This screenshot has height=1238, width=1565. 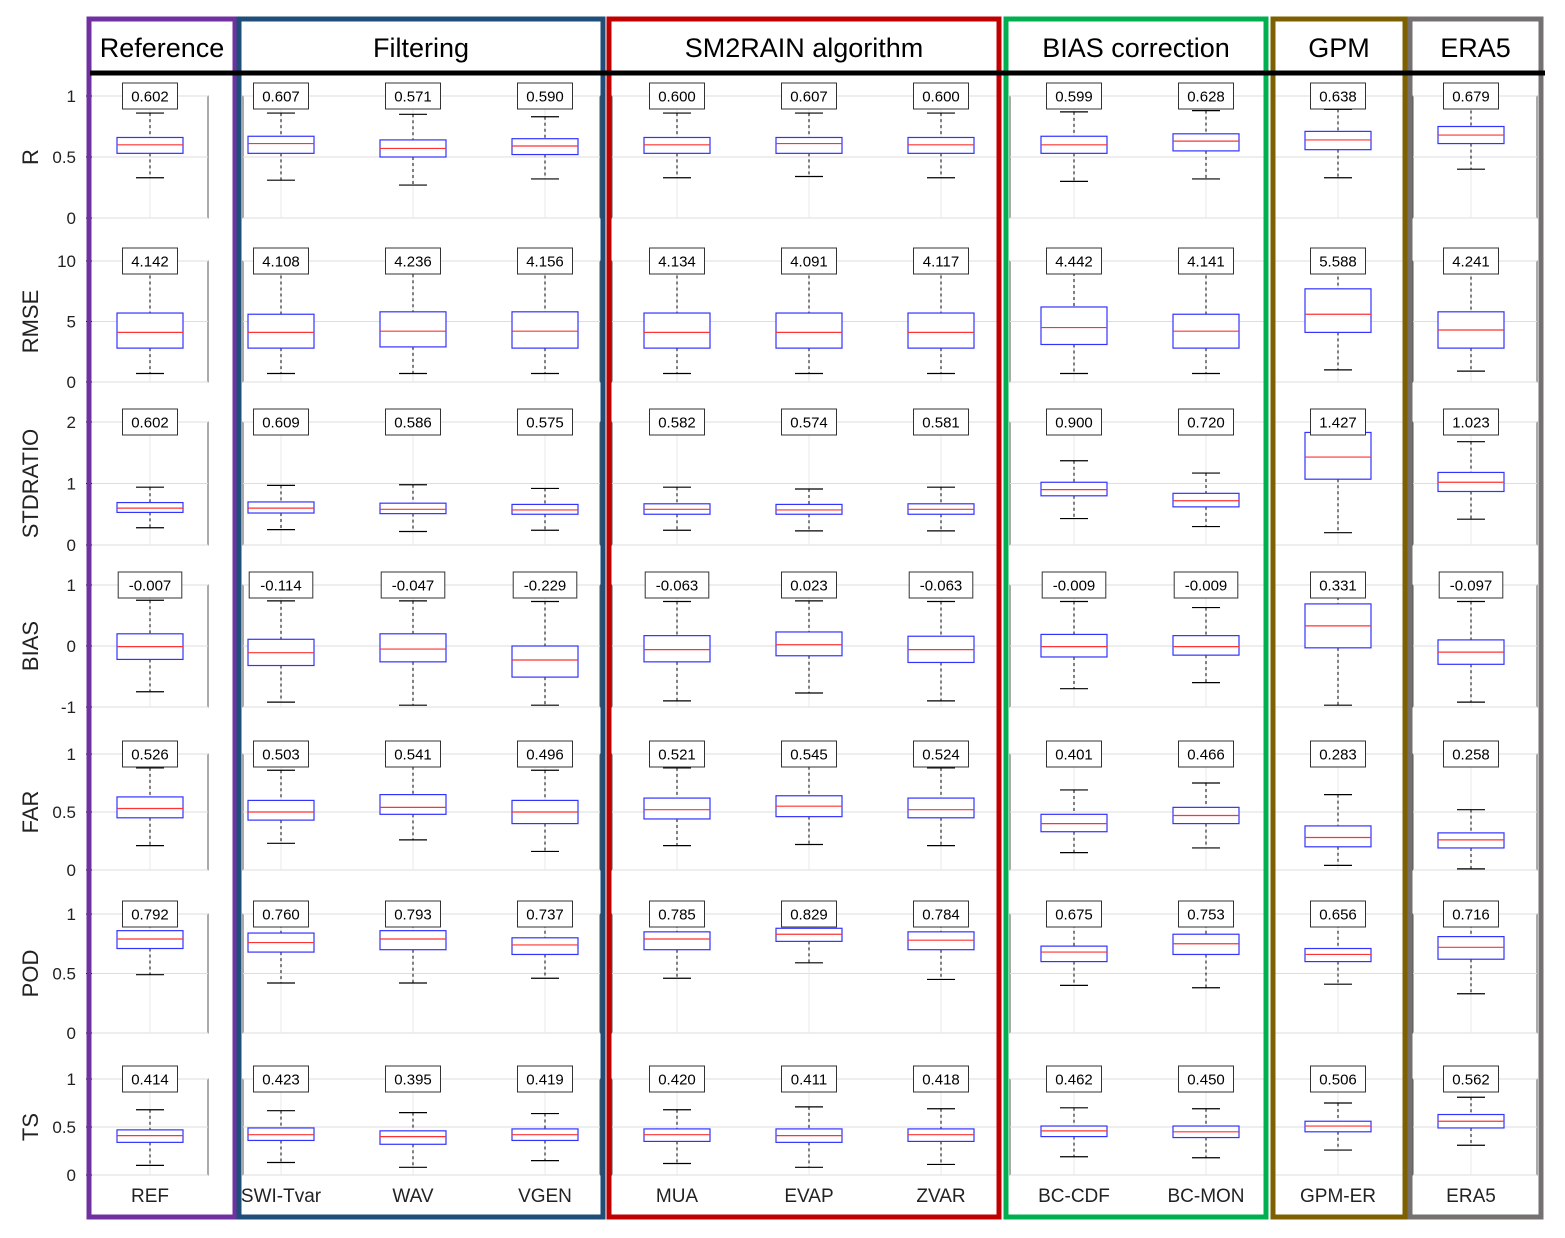 I want to click on group-title: Filtering, so click(x=421, y=48).